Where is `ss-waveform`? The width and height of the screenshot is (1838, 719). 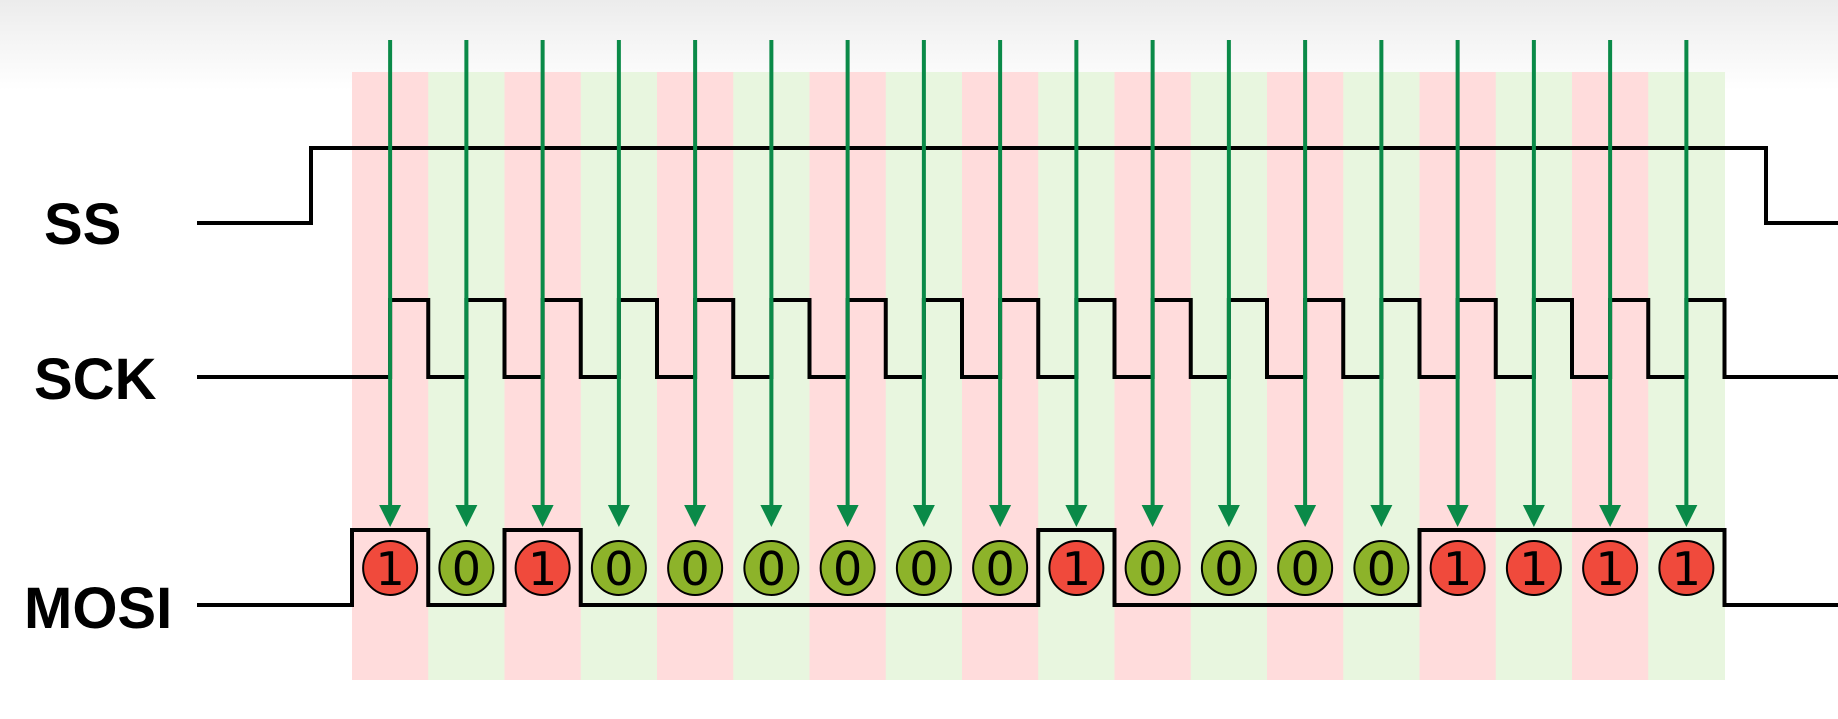 ss-waveform is located at coordinates (1017, 185).